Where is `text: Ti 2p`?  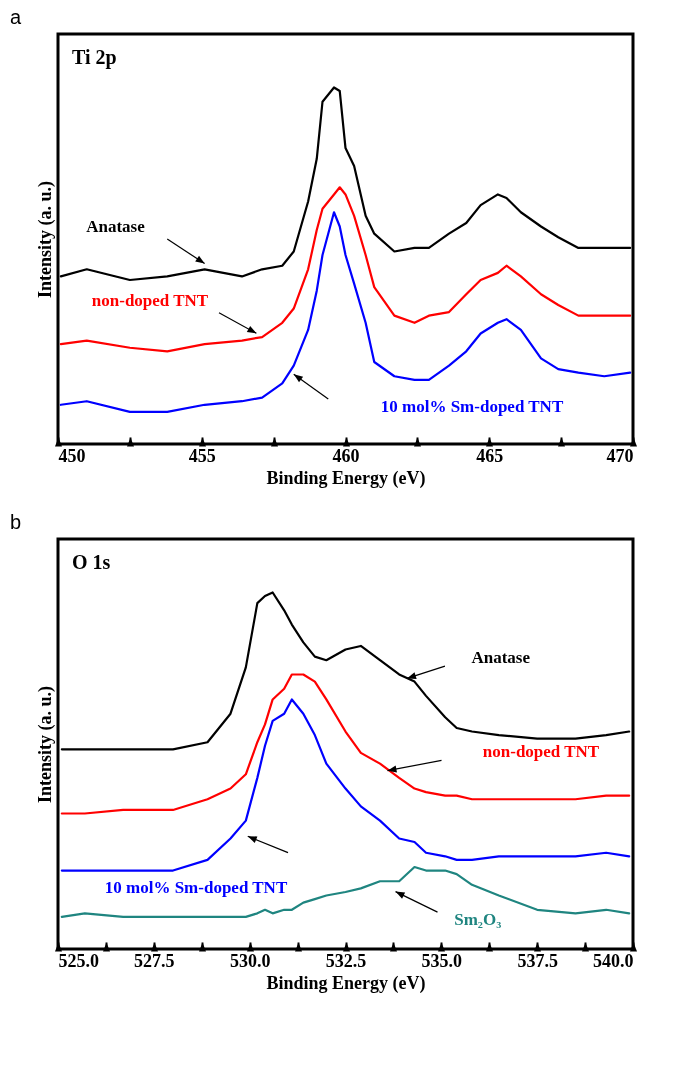
text: Ti 2p is located at coordinates (94, 57).